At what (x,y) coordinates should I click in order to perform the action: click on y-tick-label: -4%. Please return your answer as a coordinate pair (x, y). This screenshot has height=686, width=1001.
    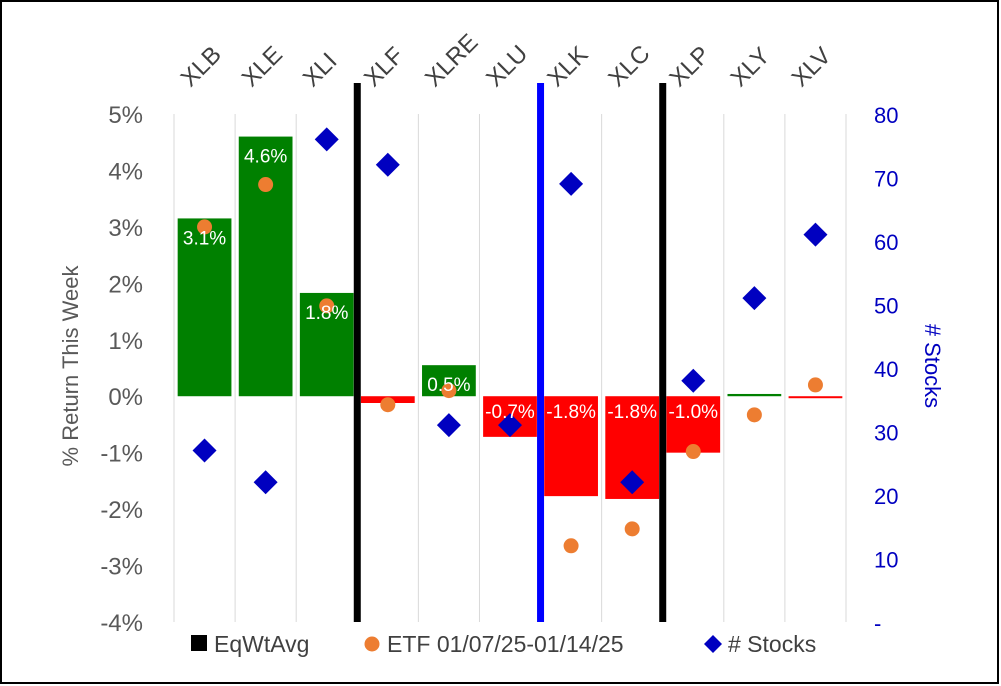
    Looking at the image, I should click on (121, 623).